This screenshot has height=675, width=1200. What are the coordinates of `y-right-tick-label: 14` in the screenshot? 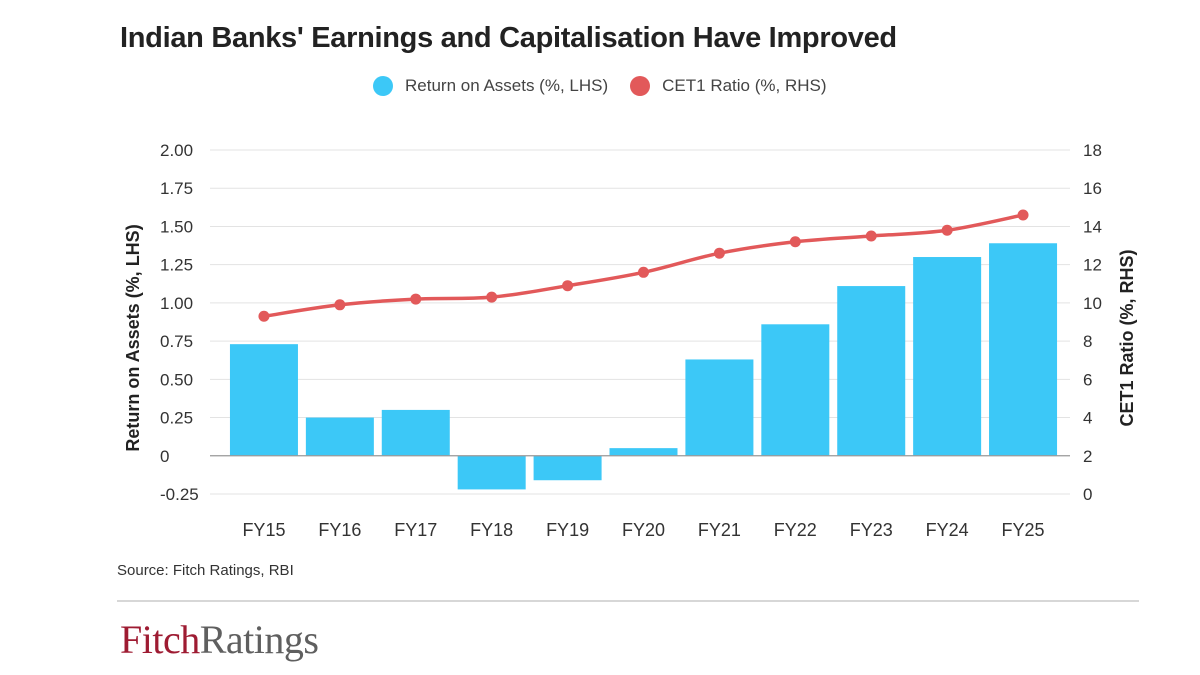 It's located at (1092, 226).